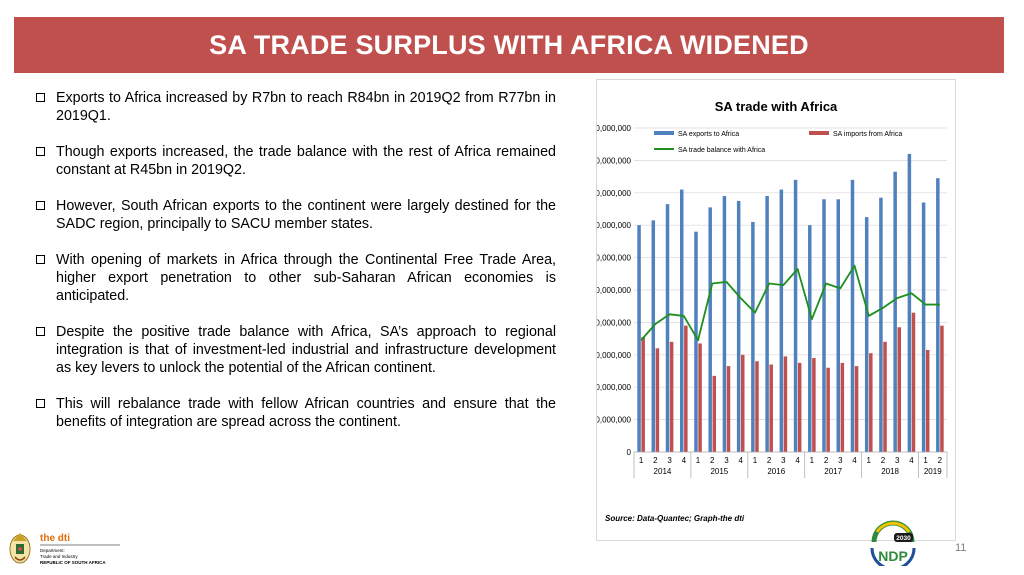 This screenshot has height=575, width=1024. I want to click on slide-title: SA TRADE SURPLUS WITH AFRICA WIDENED, so click(509, 44).